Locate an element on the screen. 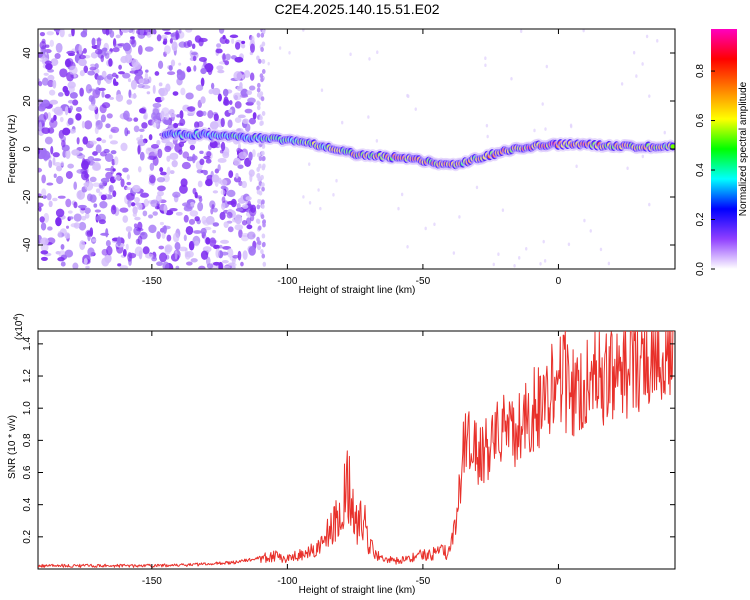 The height and width of the screenshot is (600, 750). y-tick-label: 20 is located at coordinates (27, 101).